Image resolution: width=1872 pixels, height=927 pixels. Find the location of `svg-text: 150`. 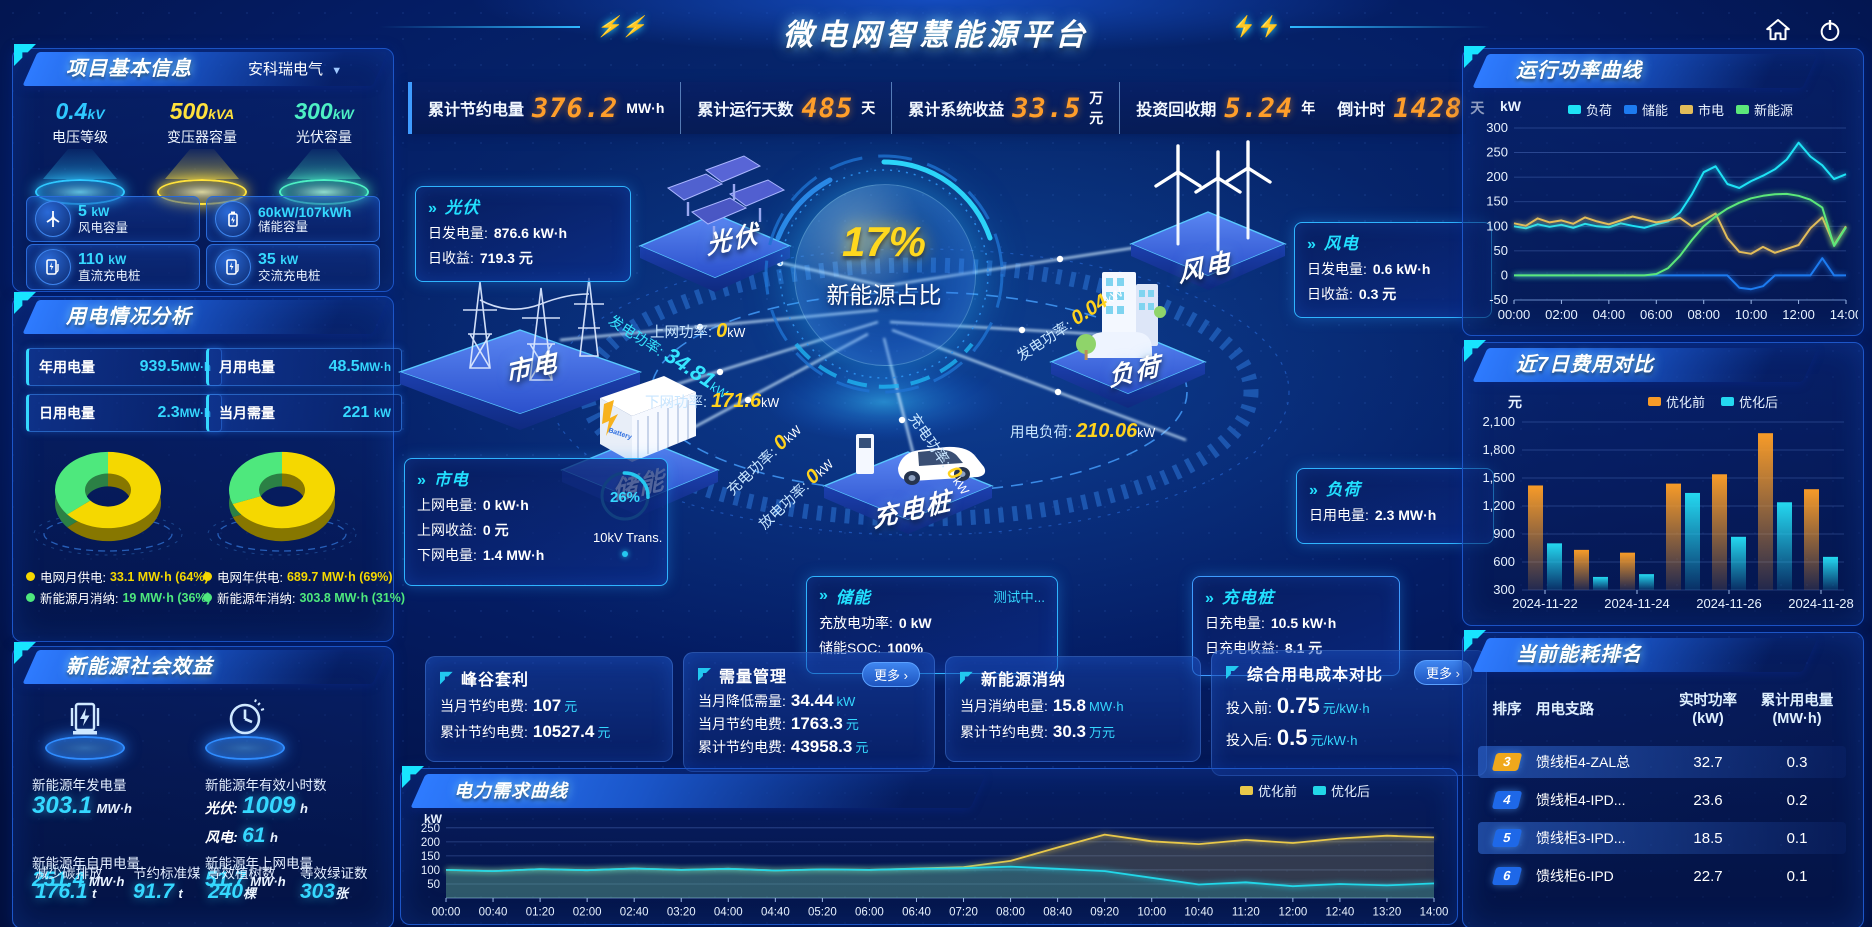

svg-text: 150 is located at coordinates (1497, 201).